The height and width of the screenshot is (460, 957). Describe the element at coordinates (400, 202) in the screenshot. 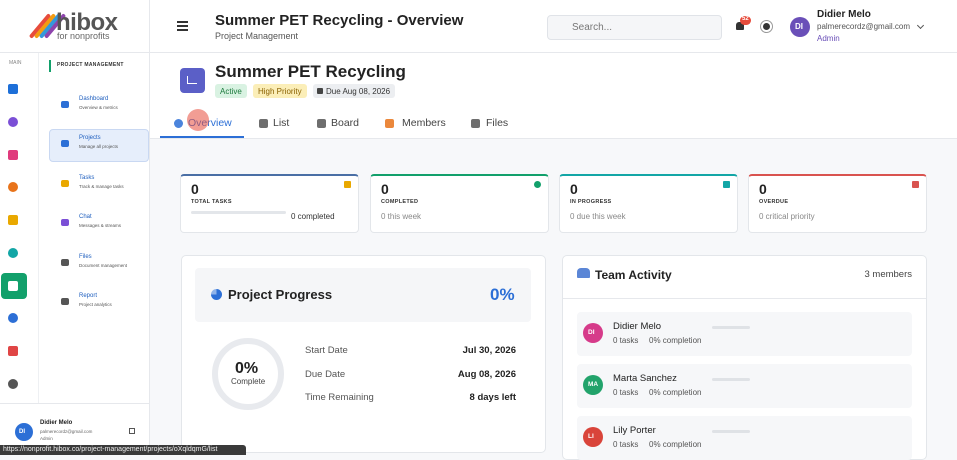

I see `stat-label: COMPLETED` at that location.